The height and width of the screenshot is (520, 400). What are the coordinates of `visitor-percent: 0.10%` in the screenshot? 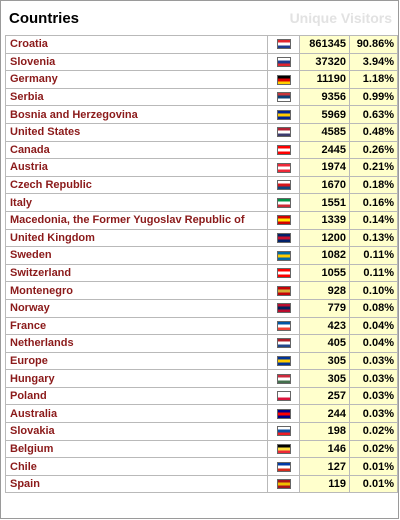 It's located at (373, 290).